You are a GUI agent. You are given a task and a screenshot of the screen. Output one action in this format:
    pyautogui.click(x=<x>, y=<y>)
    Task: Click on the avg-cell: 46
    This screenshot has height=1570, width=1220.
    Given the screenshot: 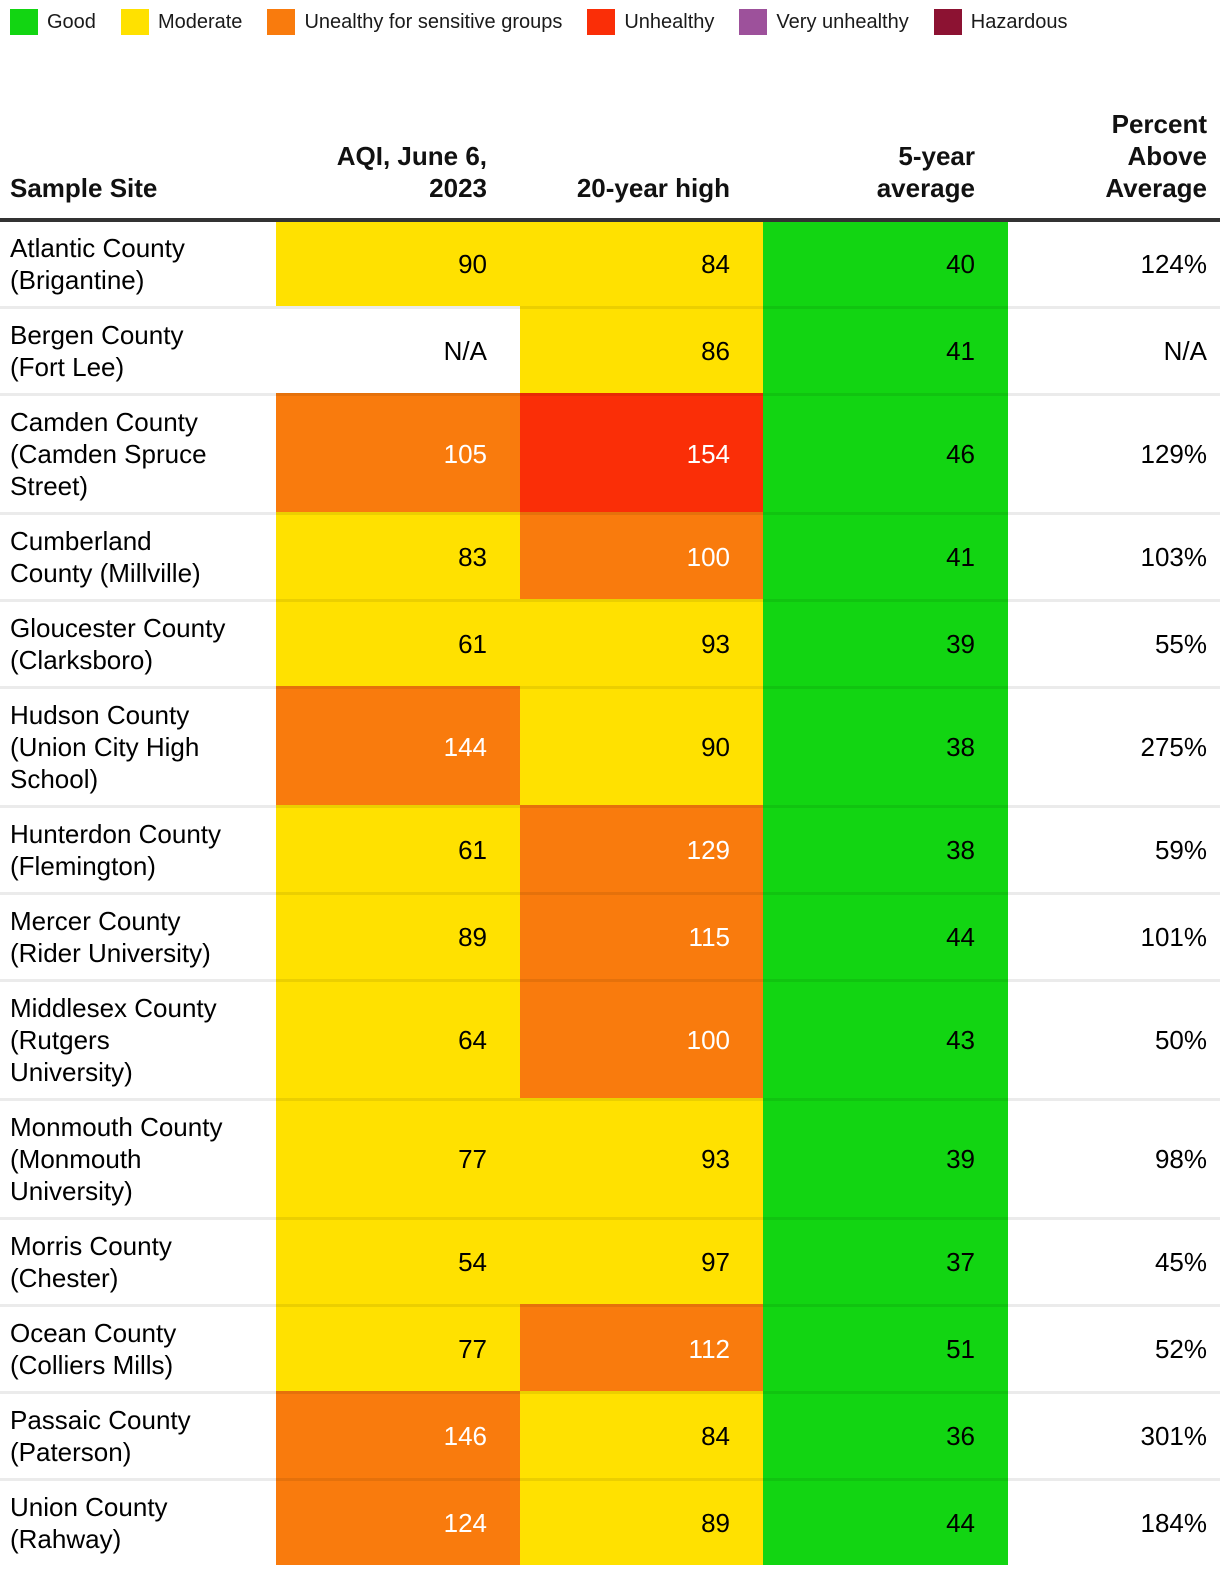 What is the action you would take?
    pyautogui.click(x=885, y=452)
    